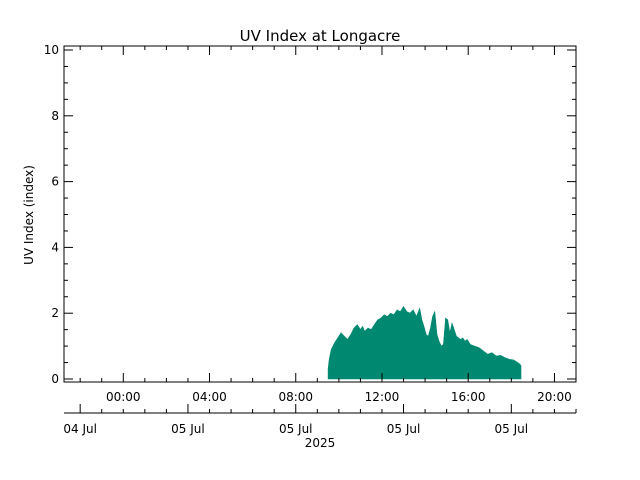 This screenshot has height=480, width=640. Describe the element at coordinates (554, 397) in the screenshot. I see `x-tick-label: 20:00` at that location.